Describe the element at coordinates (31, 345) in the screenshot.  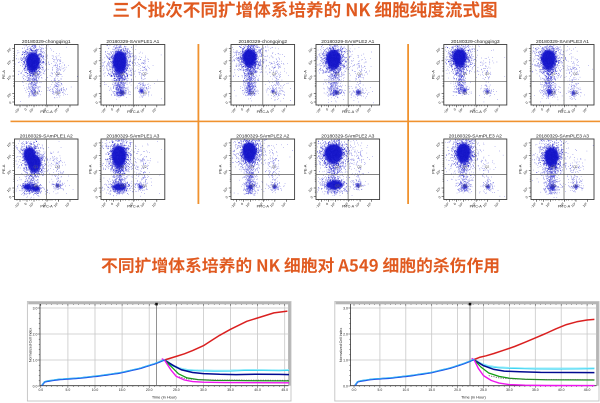
I see `svg-text: Normalized Cell Index` at that location.